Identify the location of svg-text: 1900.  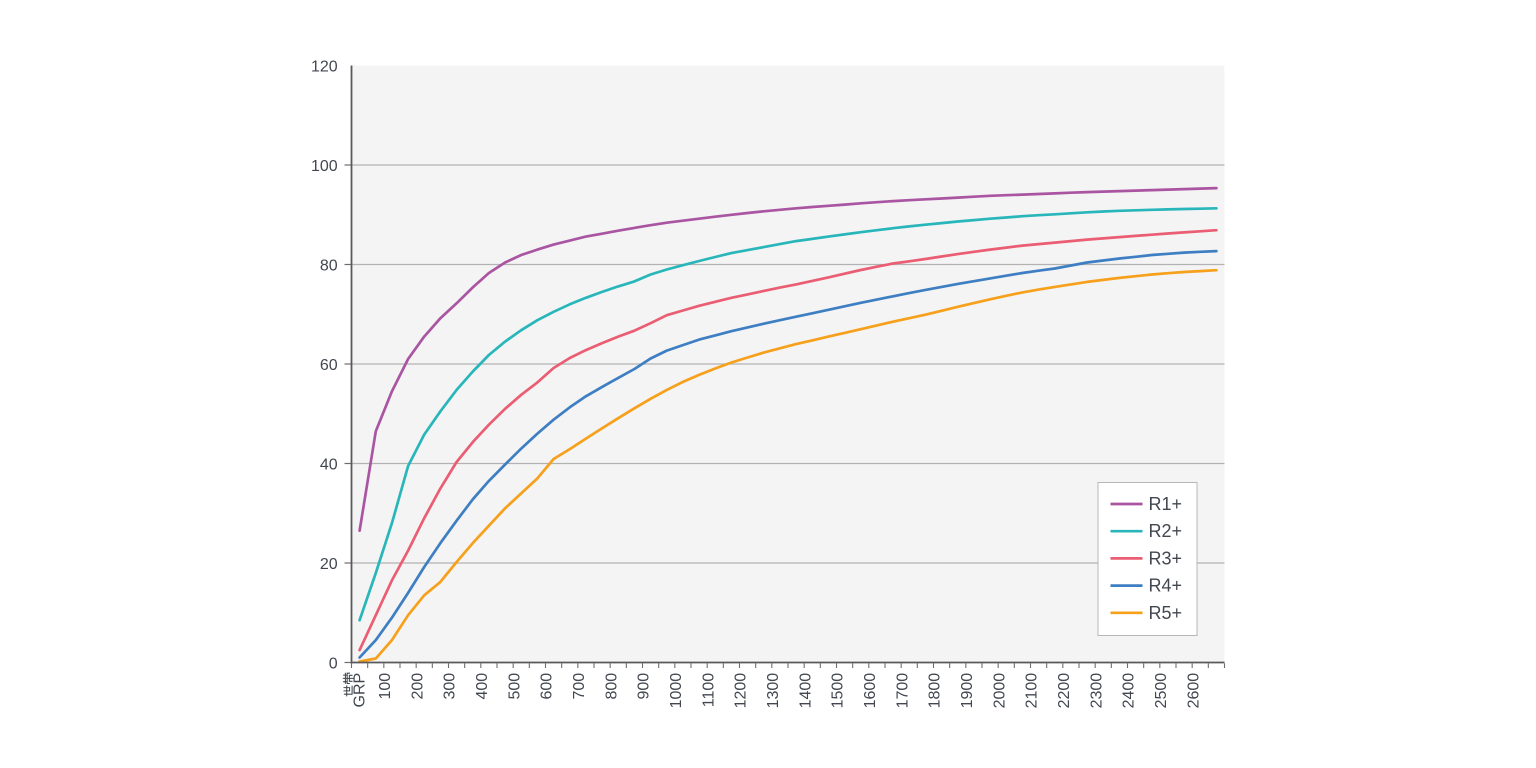
(967, 691).